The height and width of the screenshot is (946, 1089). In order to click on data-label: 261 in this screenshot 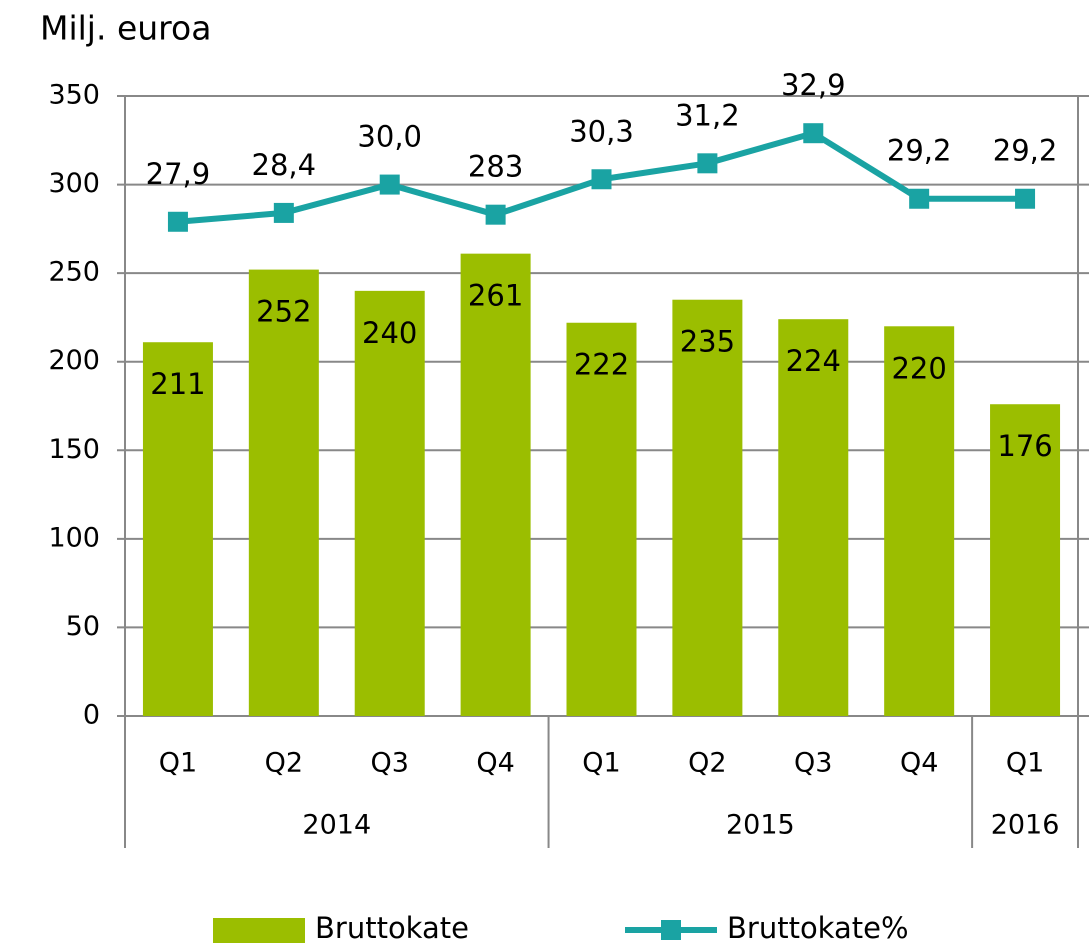, I will do `click(495, 296)`.